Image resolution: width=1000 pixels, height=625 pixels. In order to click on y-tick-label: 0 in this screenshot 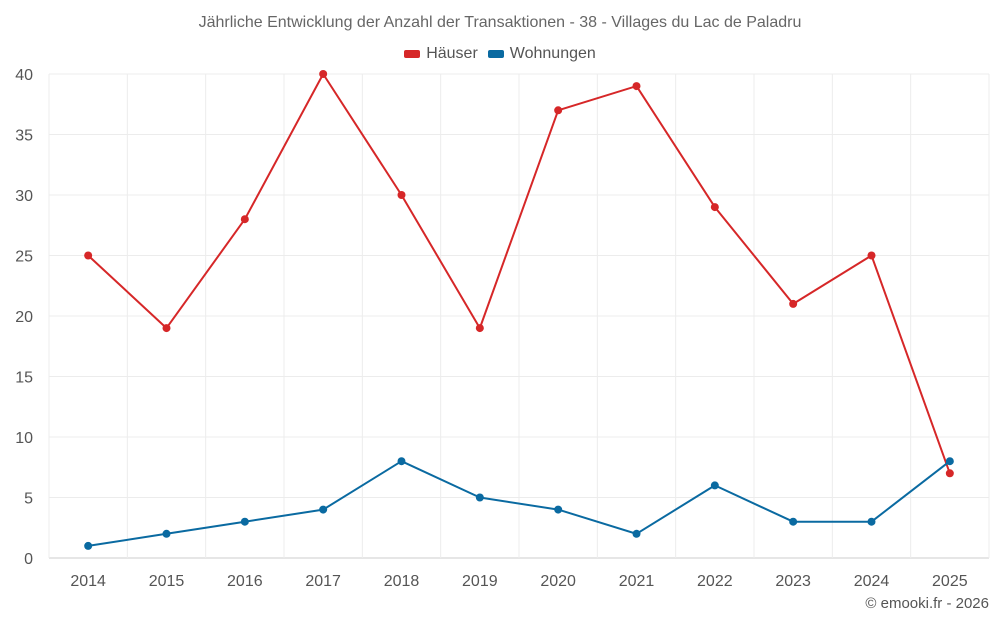, I will do `click(28, 559)`.